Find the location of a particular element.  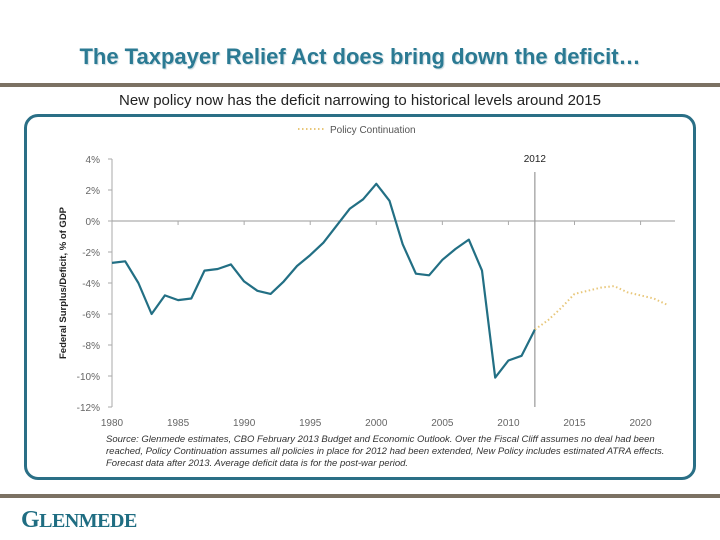

x-tick-label: 1985 is located at coordinates (178, 423).